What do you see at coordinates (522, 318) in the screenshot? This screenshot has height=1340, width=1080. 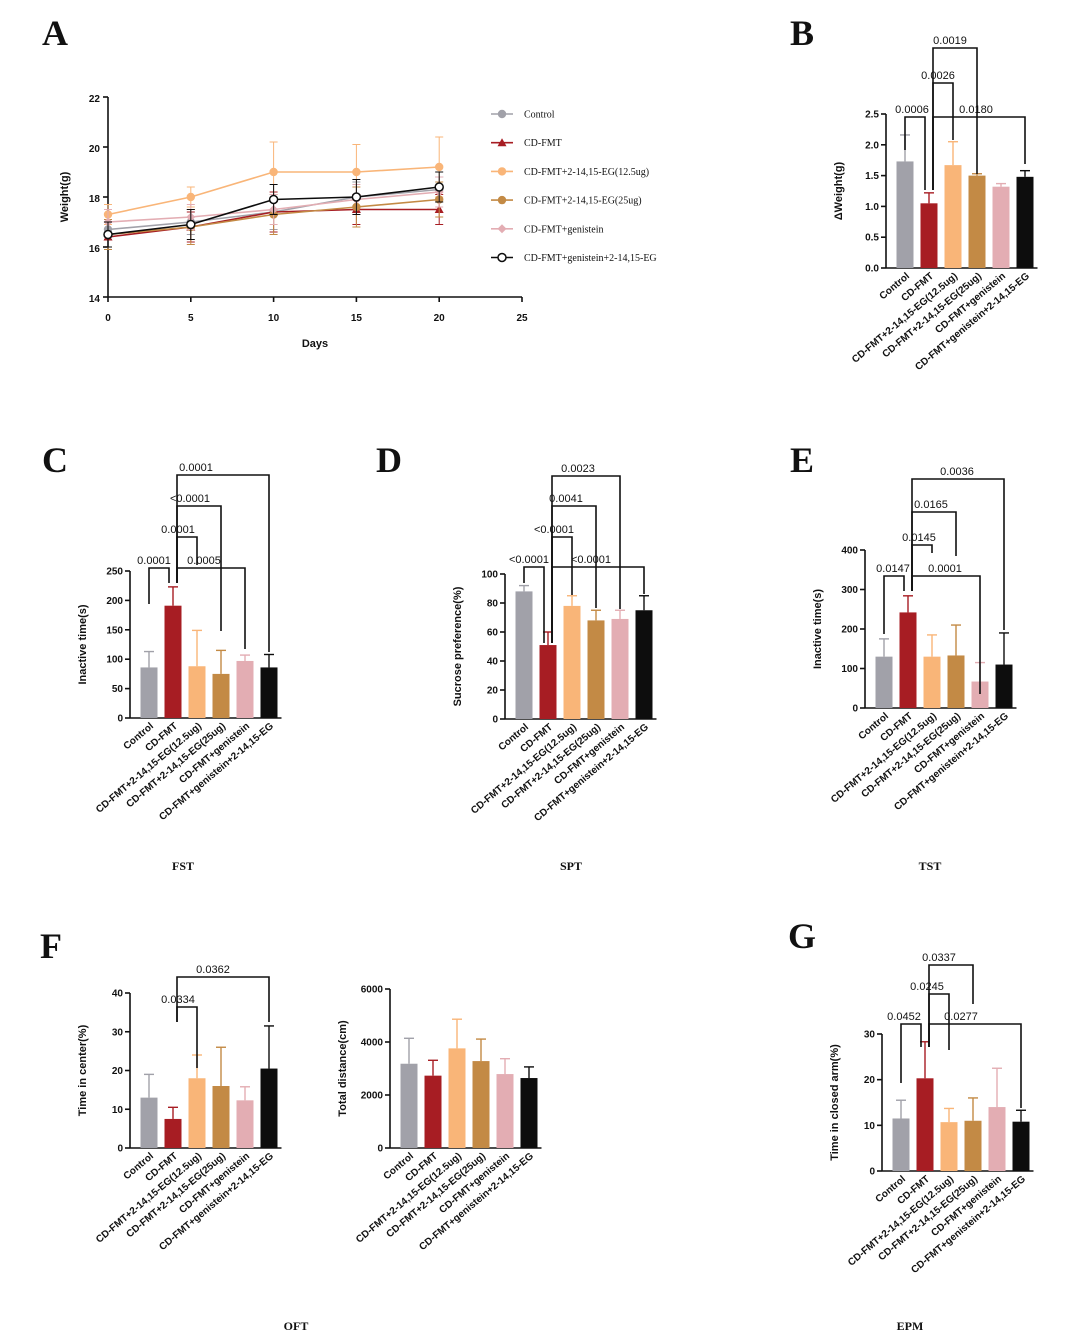 I see `x-tick-label: 25` at bounding box center [522, 318].